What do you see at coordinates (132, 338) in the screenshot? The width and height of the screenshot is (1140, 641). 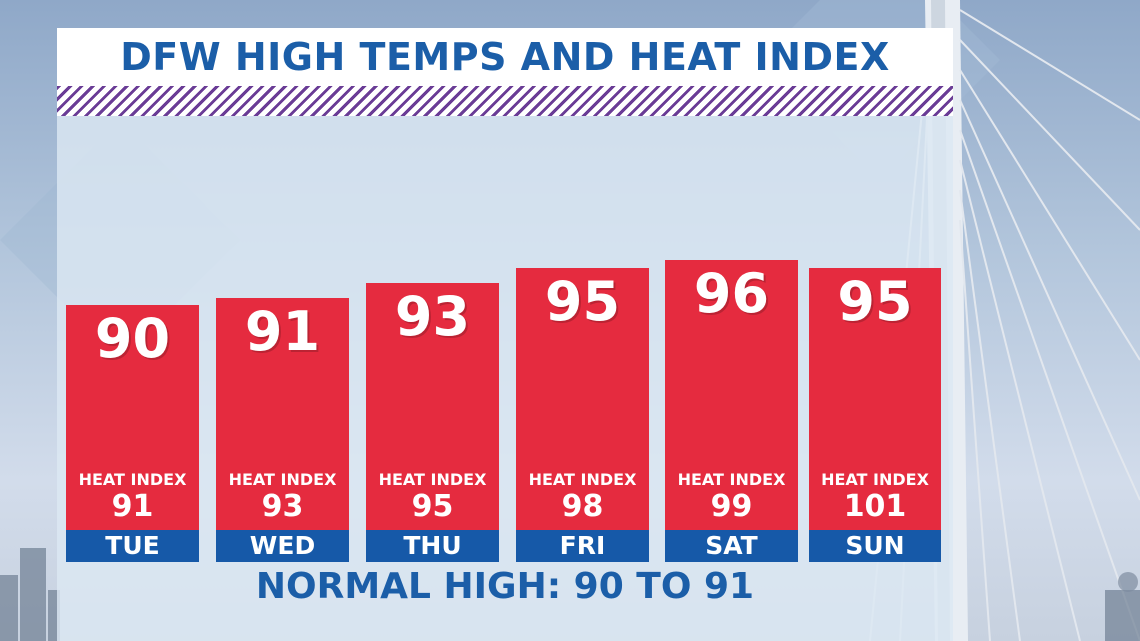 I see `high-temp-label: 90` at bounding box center [132, 338].